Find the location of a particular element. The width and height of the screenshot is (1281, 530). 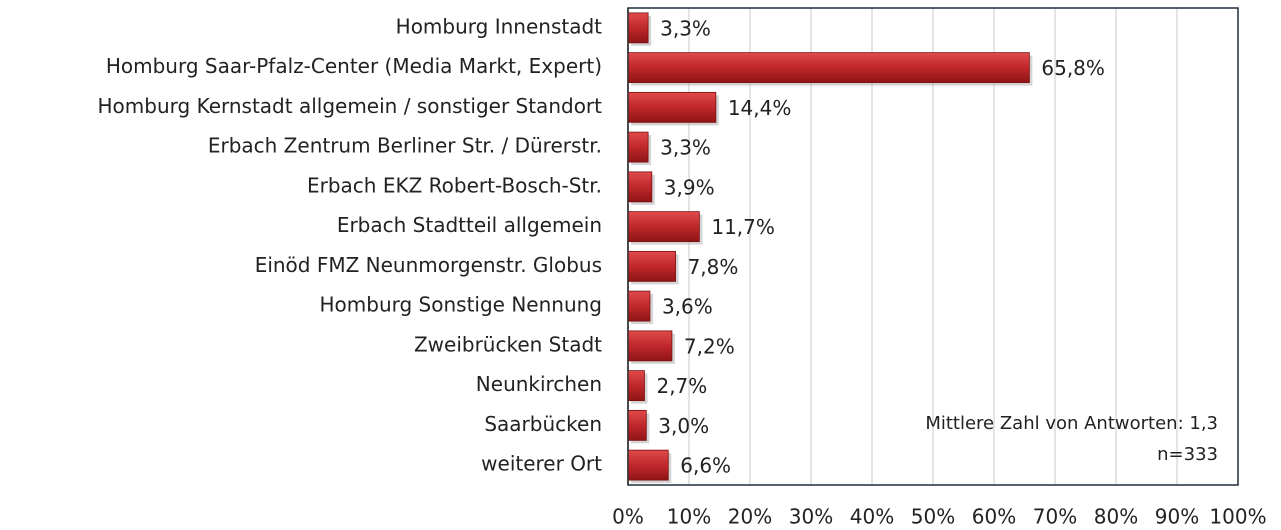

value-label: 7,8% is located at coordinates (713, 267).